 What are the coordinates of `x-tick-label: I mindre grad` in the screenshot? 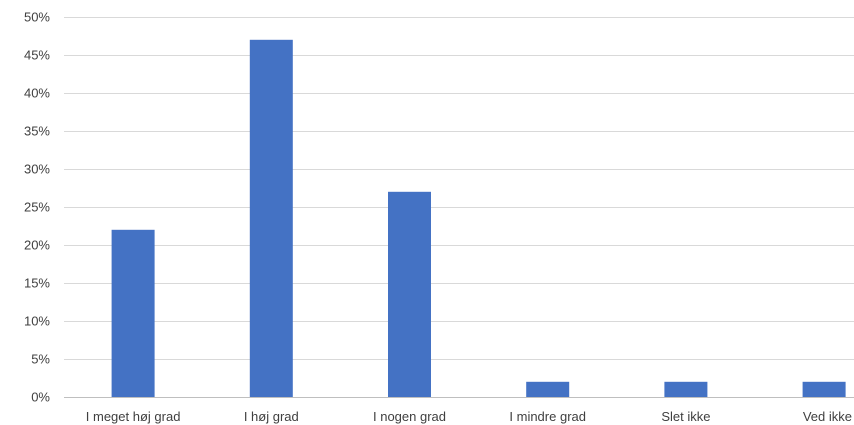 It's located at (547, 416).